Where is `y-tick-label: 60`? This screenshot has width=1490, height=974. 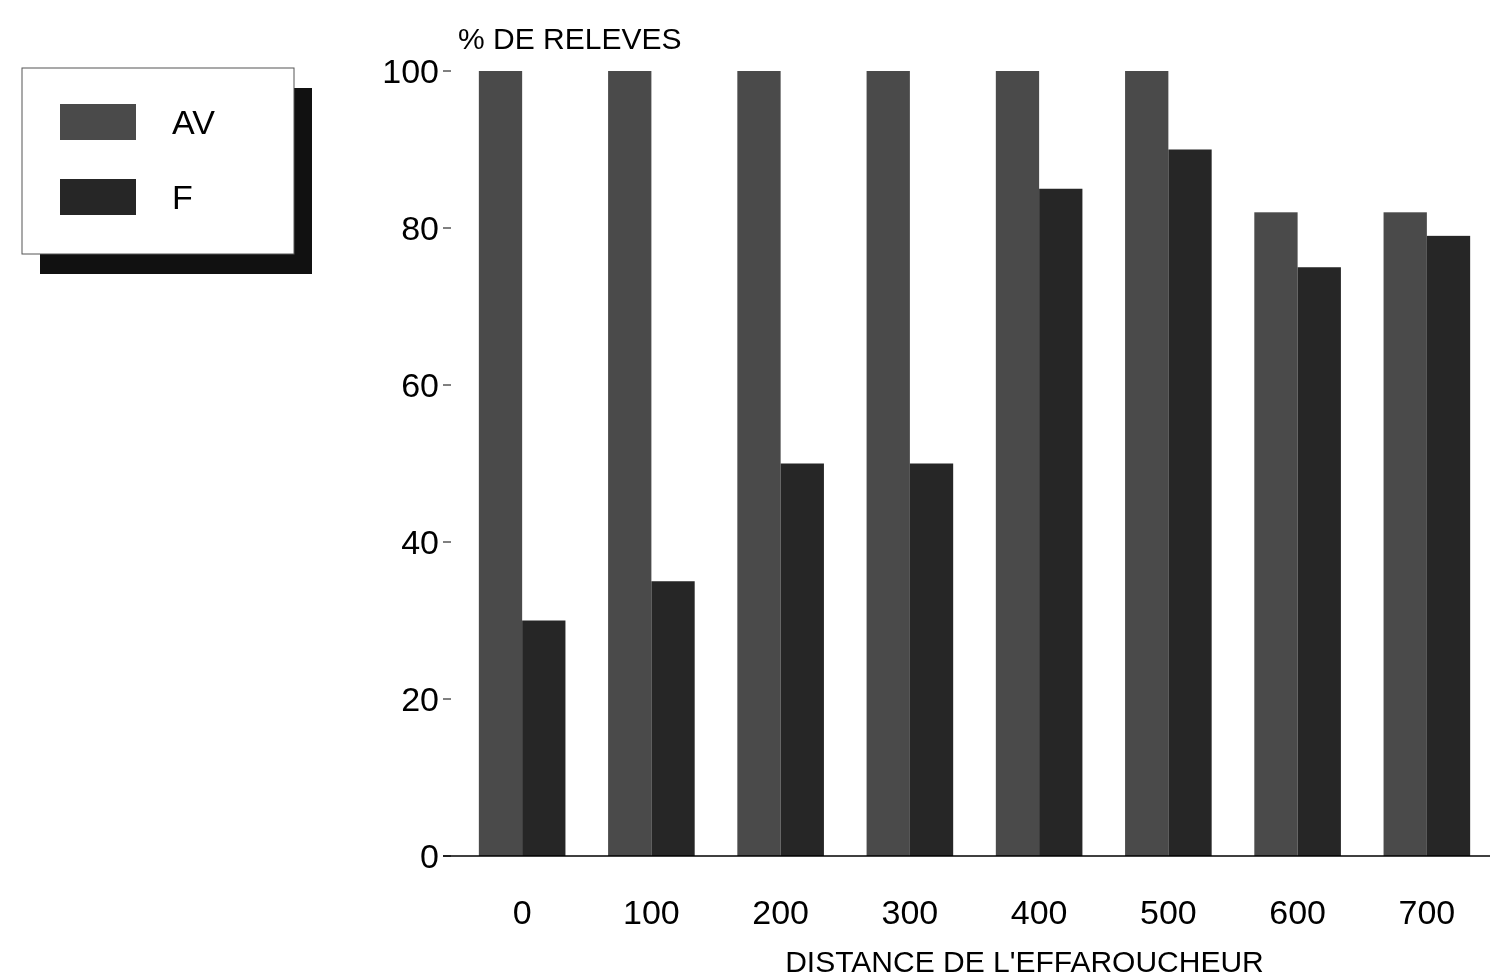 y-tick-label: 60 is located at coordinates (420, 384).